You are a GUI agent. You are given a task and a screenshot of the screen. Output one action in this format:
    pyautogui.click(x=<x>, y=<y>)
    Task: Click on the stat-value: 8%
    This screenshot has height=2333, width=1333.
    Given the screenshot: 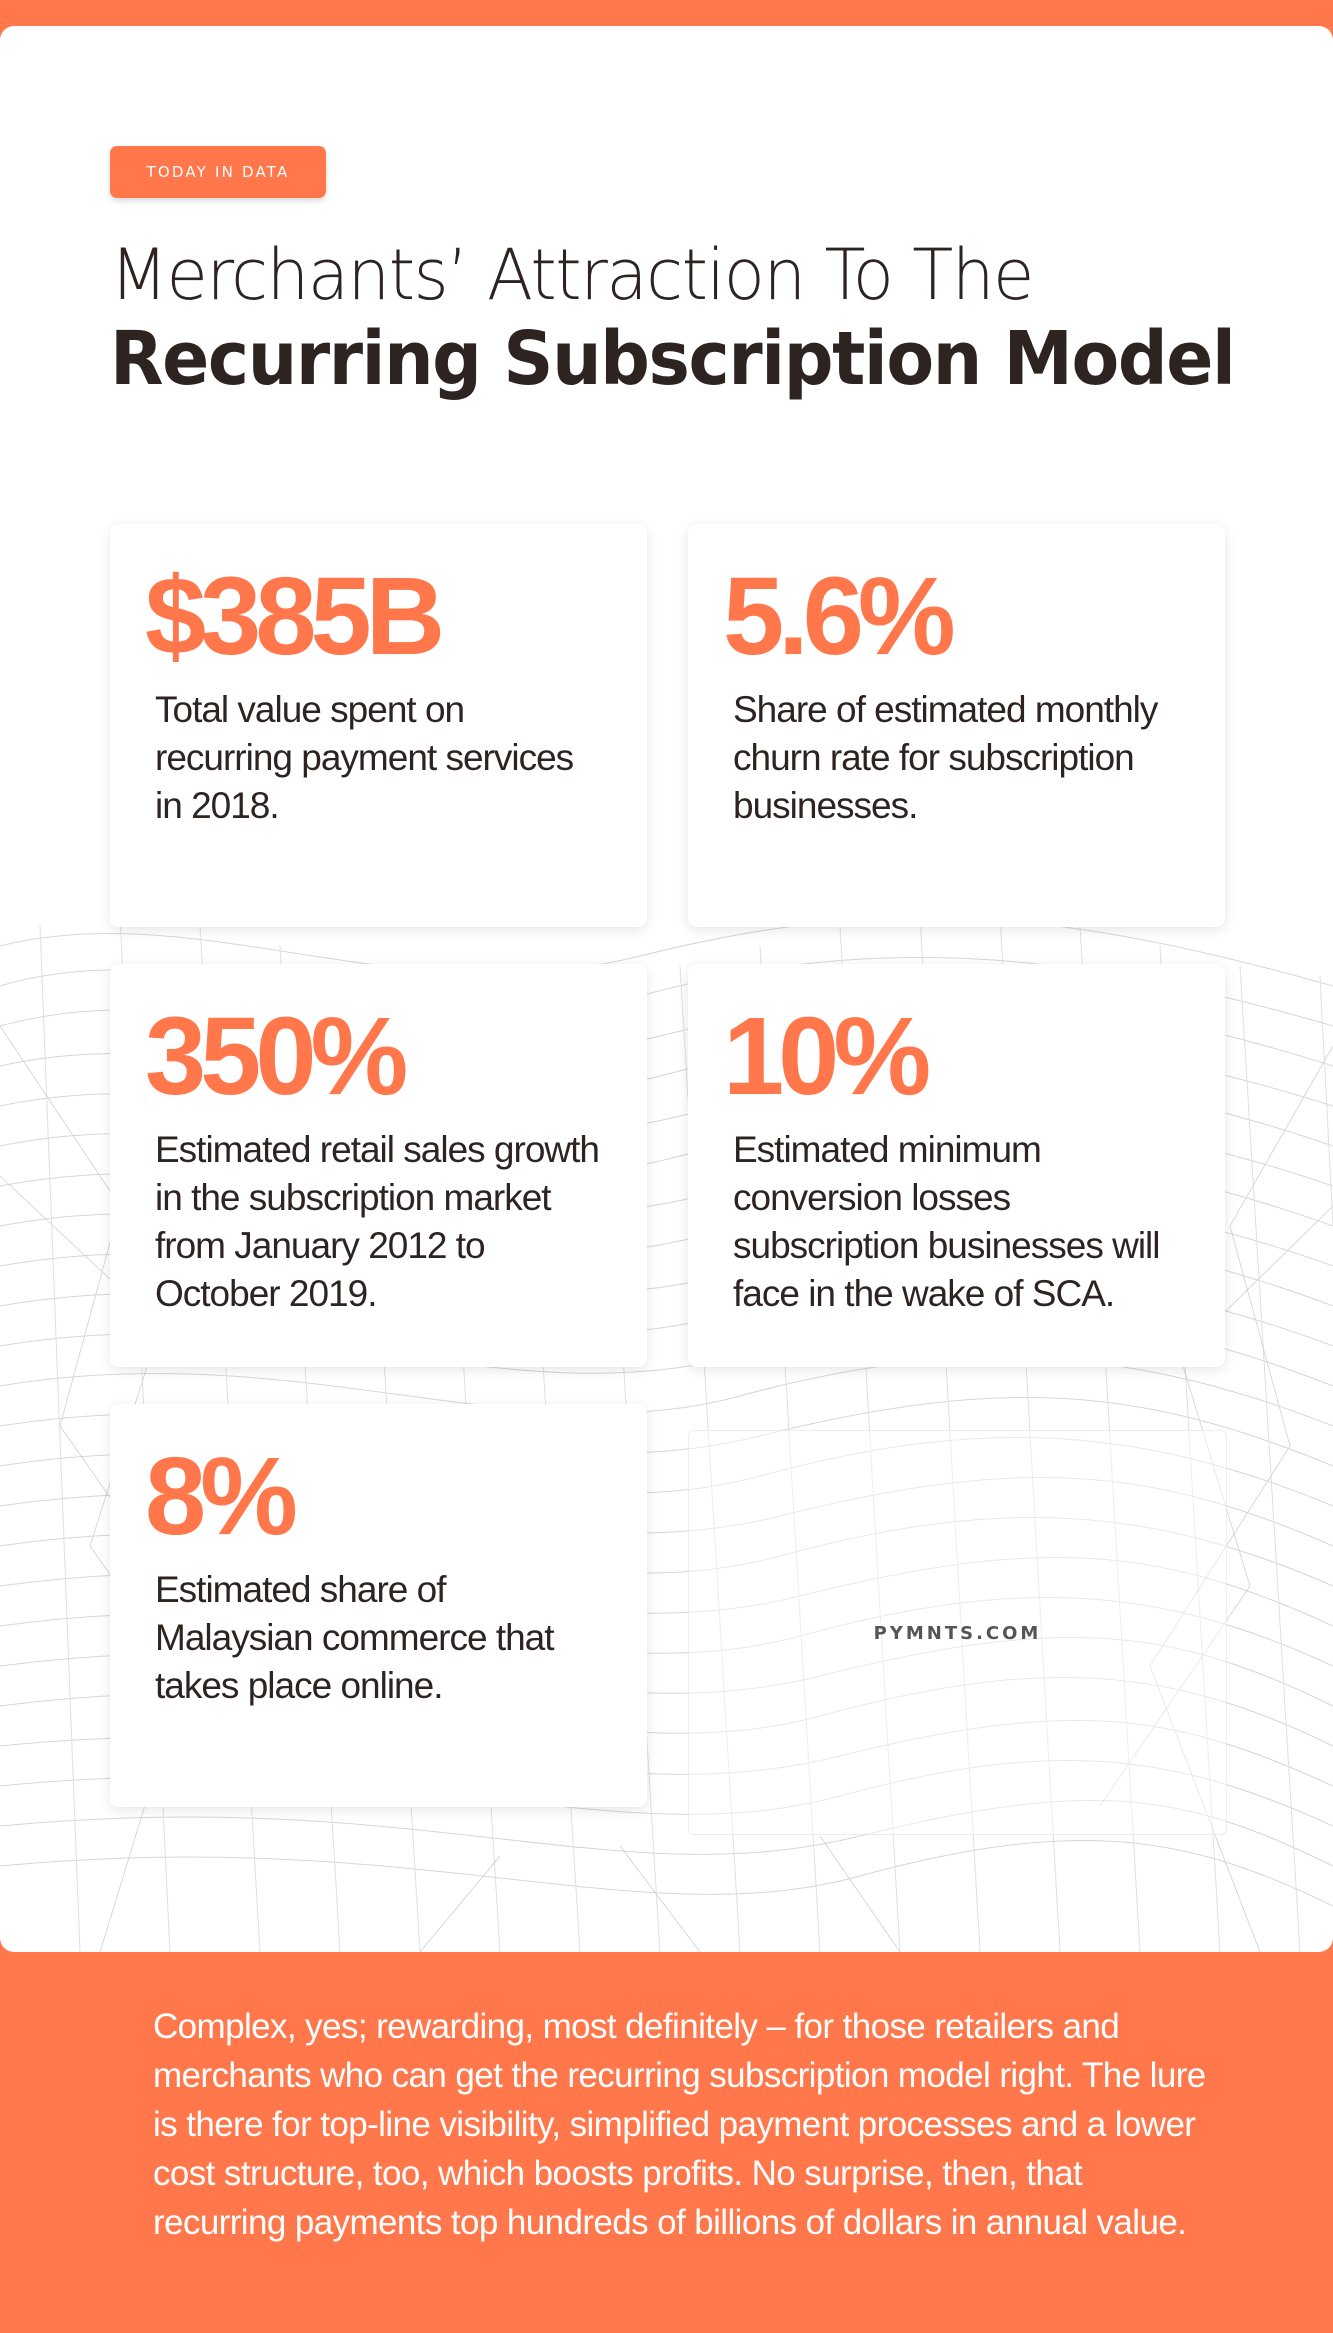 What is the action you would take?
    pyautogui.click(x=221, y=1496)
    